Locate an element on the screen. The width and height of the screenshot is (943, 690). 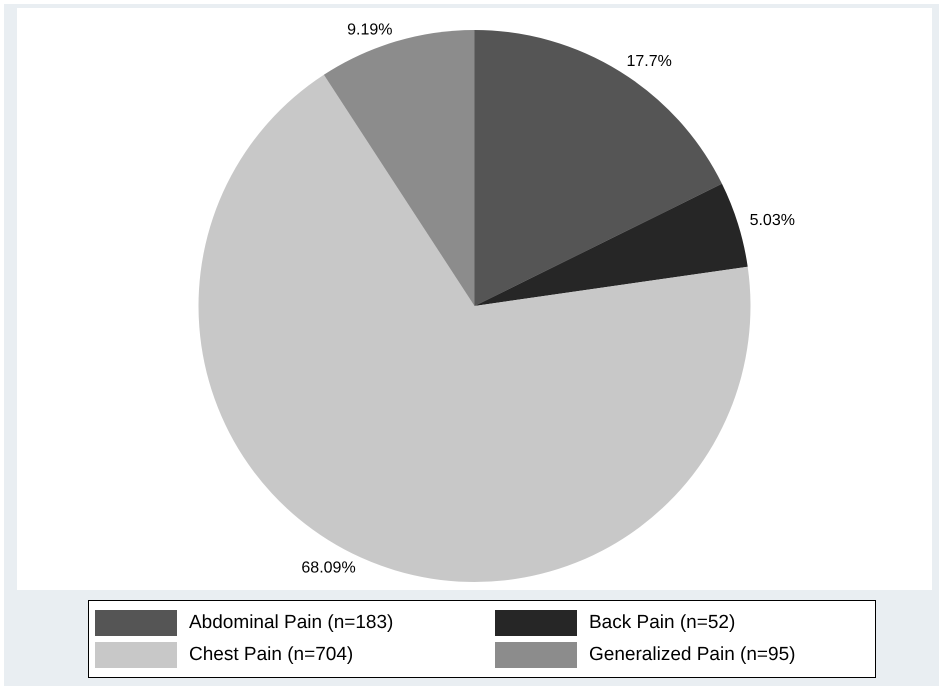
data-label: 5.03% is located at coordinates (772, 221).